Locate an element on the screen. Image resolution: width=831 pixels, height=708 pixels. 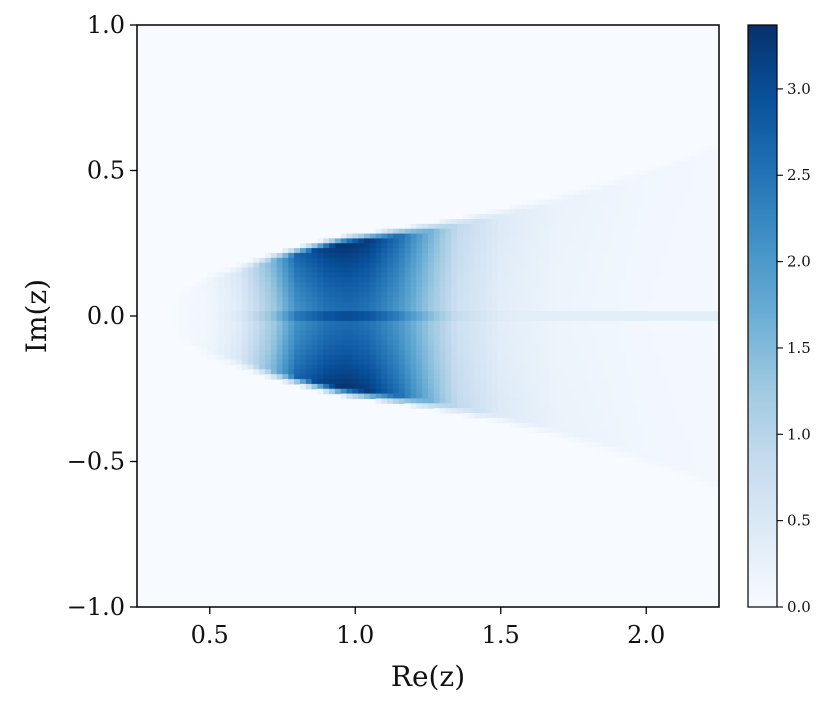
colorbar-tick-label: 1.0 is located at coordinates (799, 434).